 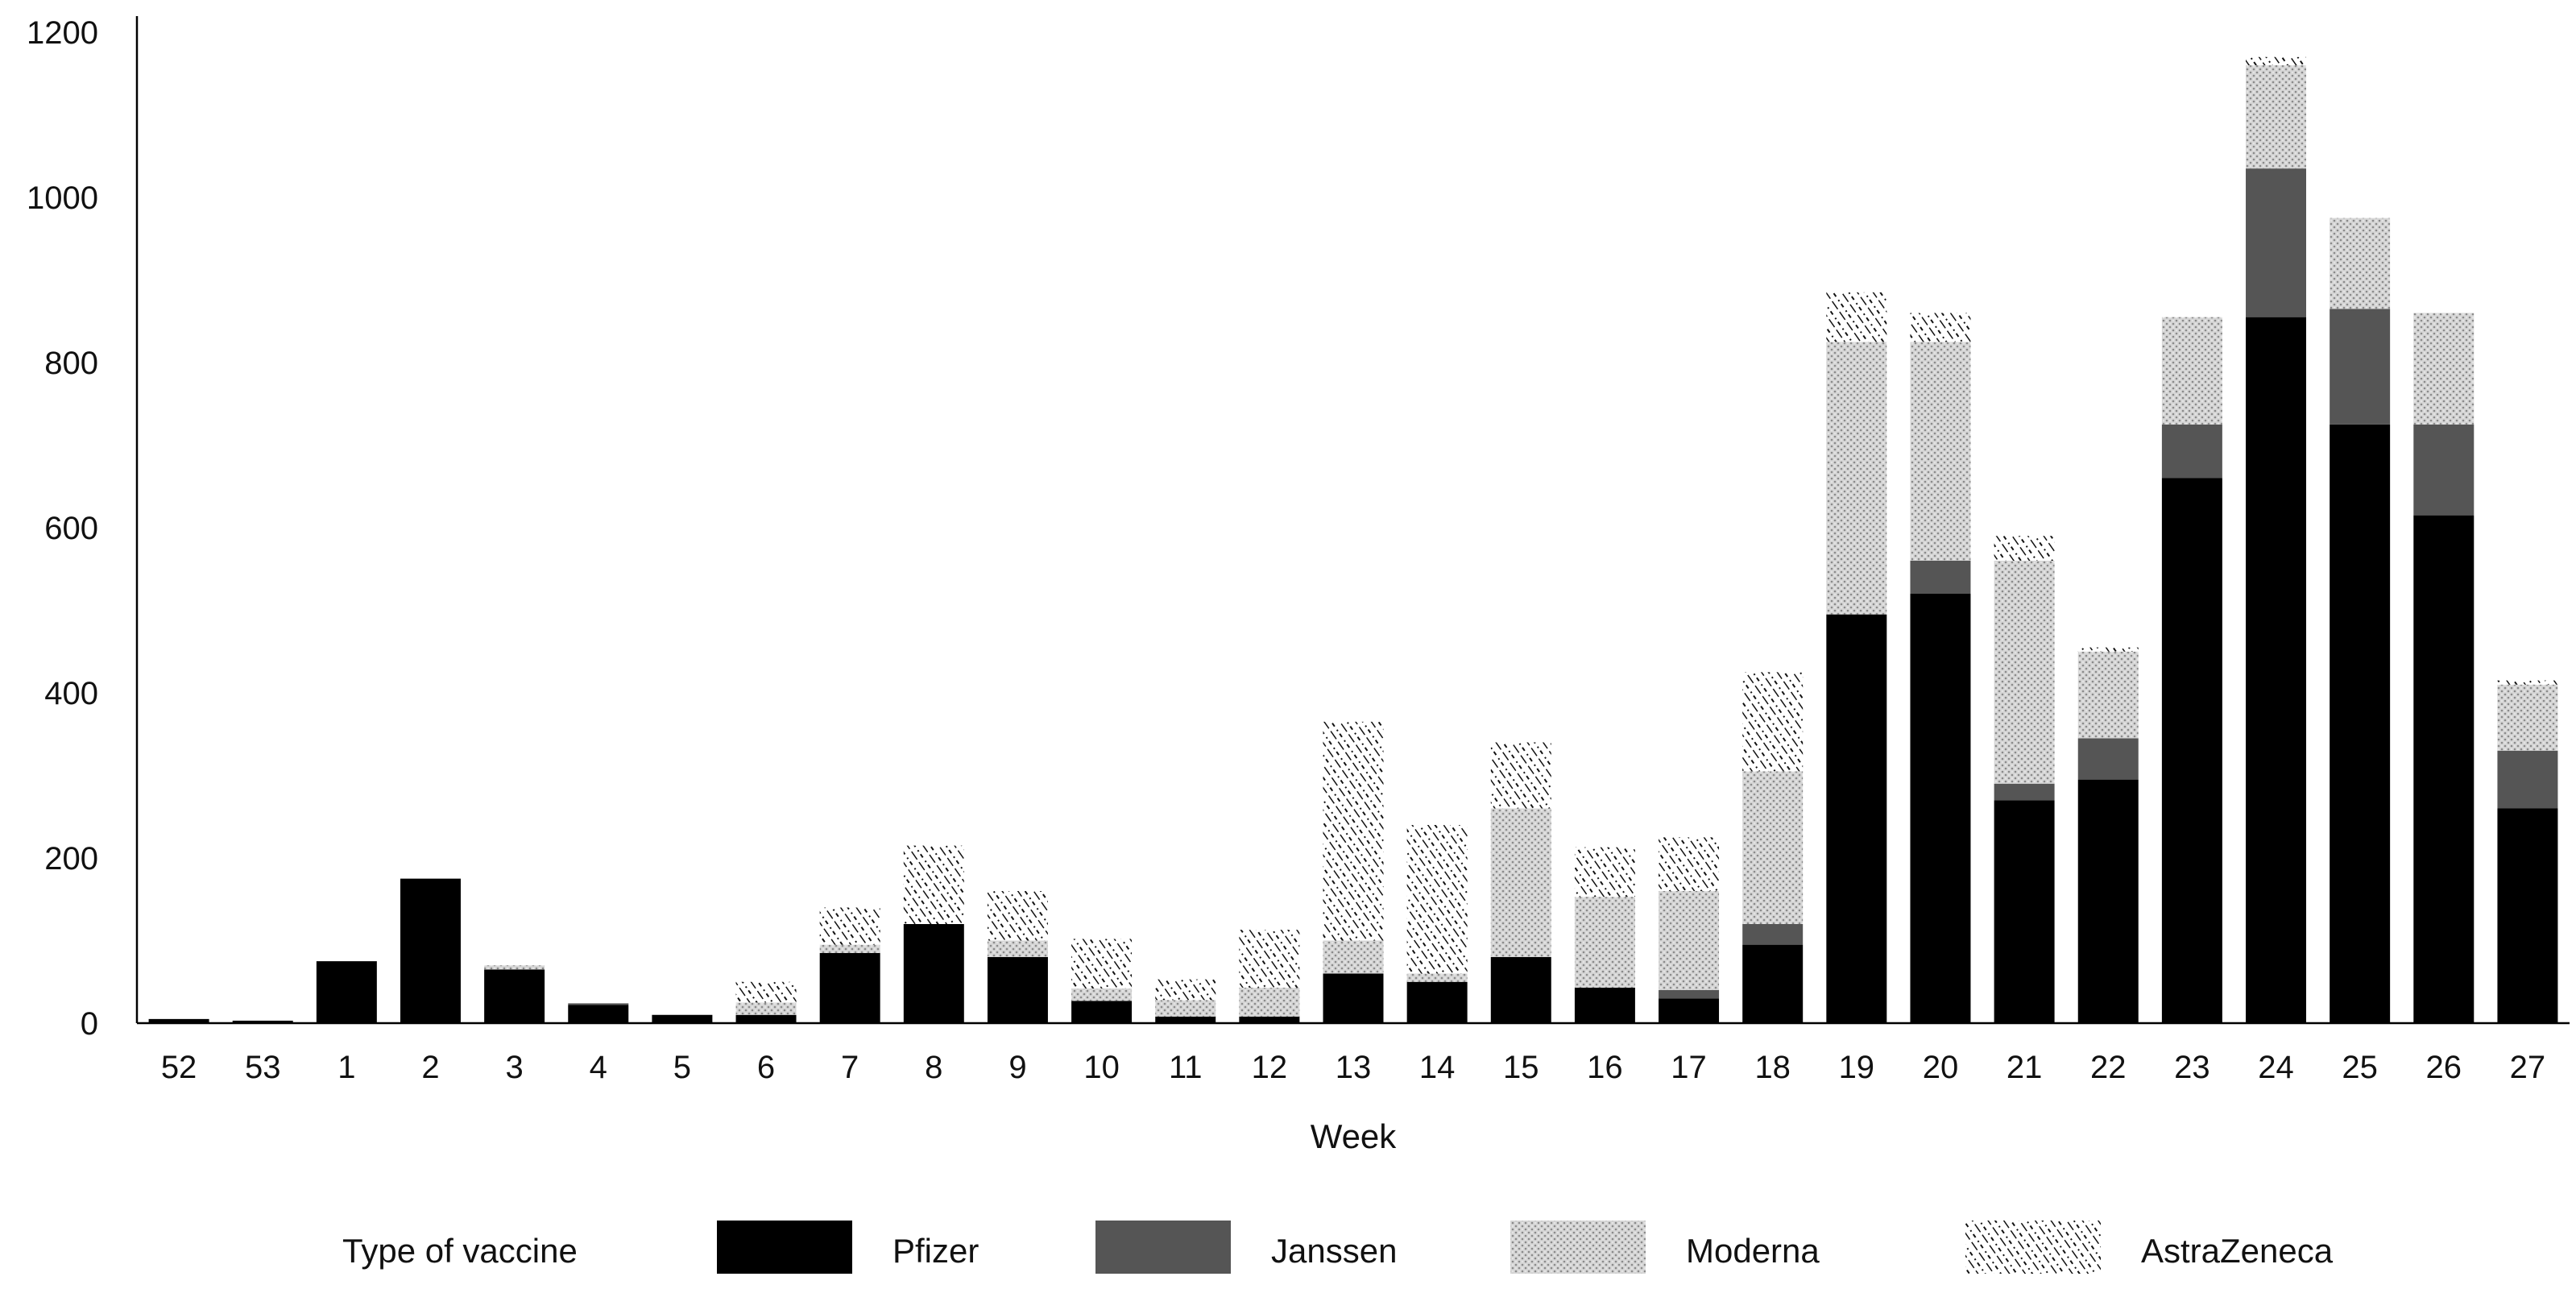 What do you see at coordinates (682, 1067) in the screenshot?
I see `x-tick-label: 5` at bounding box center [682, 1067].